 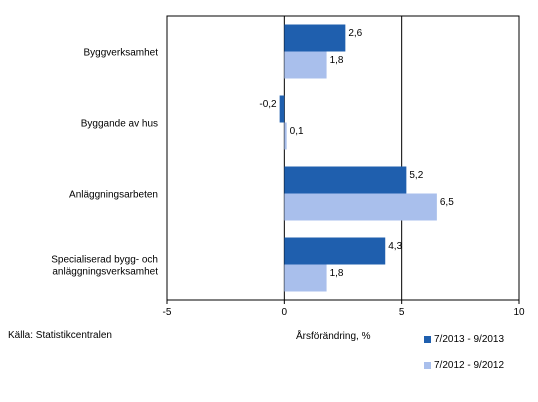 What do you see at coordinates (104, 260) in the screenshot?
I see `category-label: Specialiserad bygg- och` at bounding box center [104, 260].